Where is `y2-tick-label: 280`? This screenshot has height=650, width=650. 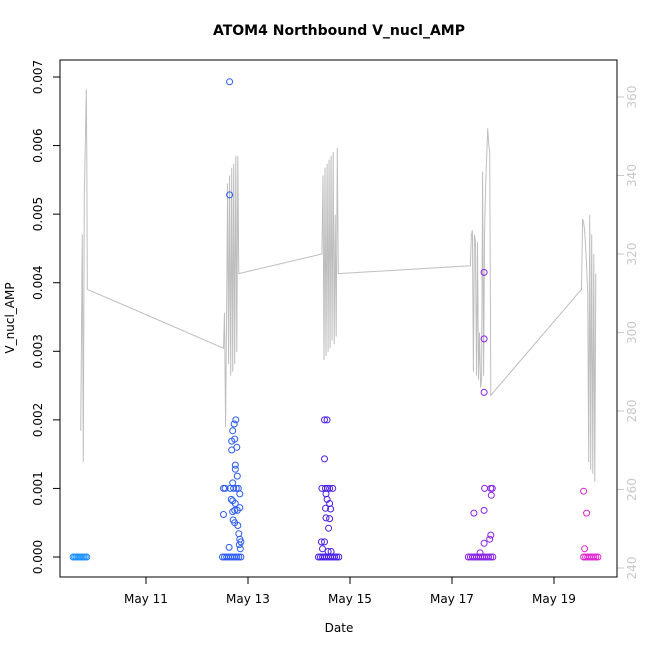 y2-tick-label: 280 is located at coordinates (632, 411).